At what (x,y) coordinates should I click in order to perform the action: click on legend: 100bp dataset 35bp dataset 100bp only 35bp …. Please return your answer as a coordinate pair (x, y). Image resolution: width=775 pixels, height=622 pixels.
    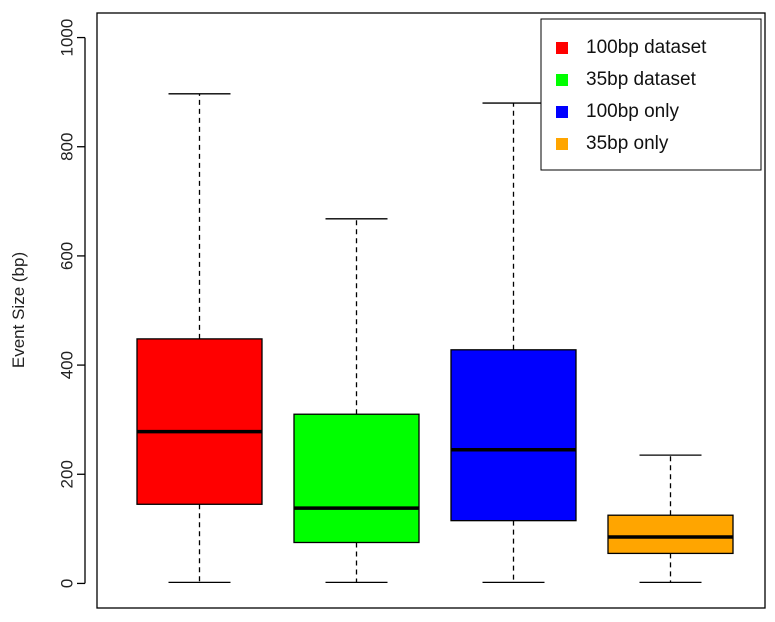
    Looking at the image, I should click on (651, 94).